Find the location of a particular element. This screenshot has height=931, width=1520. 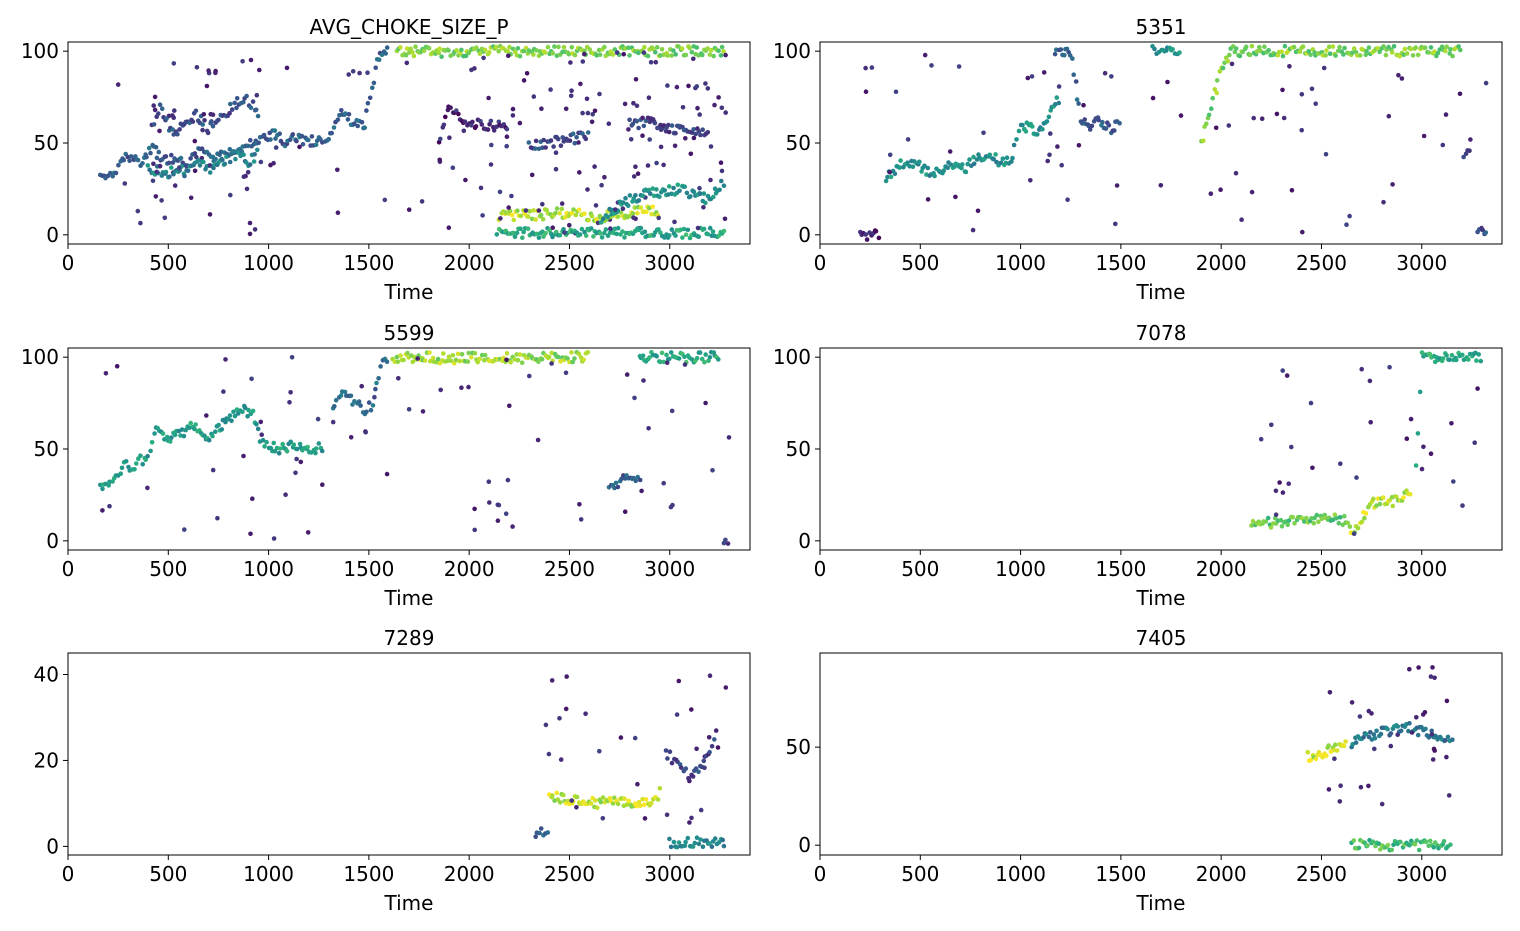

subplot-title: 7078 is located at coordinates (1161, 333).